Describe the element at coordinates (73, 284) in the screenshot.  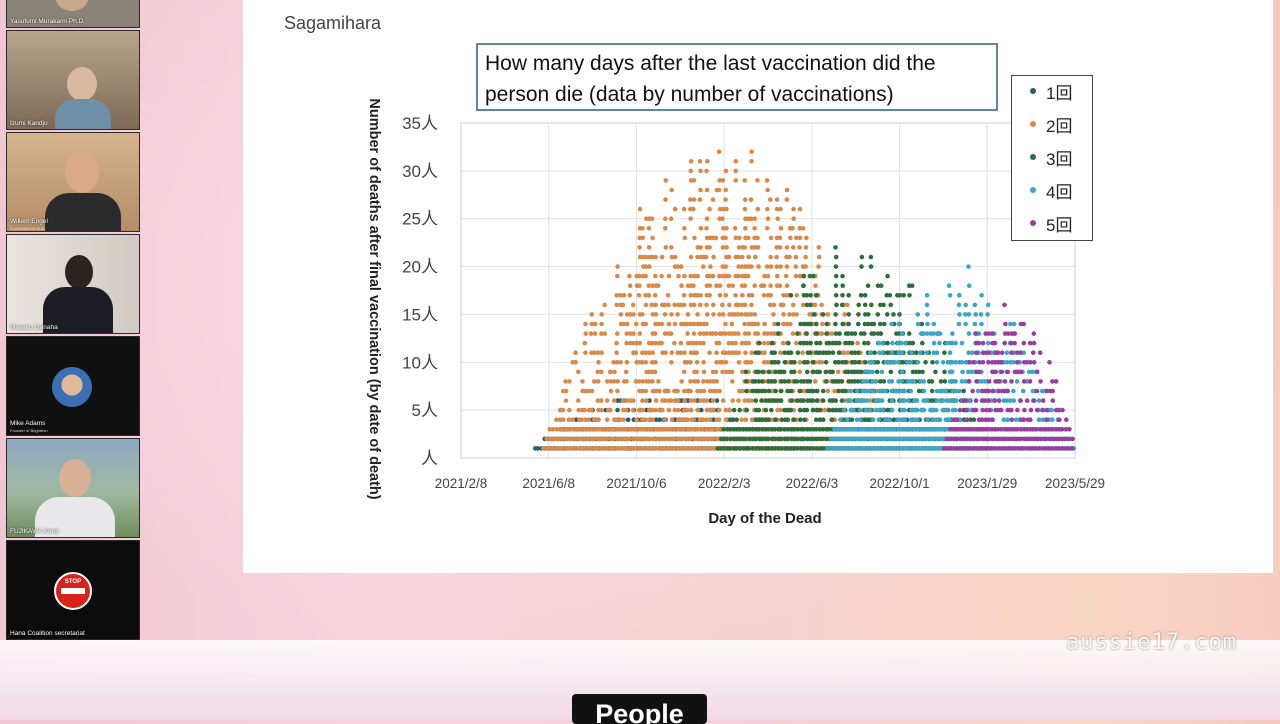
I see `participant-tile: Masako Ganaha` at that location.